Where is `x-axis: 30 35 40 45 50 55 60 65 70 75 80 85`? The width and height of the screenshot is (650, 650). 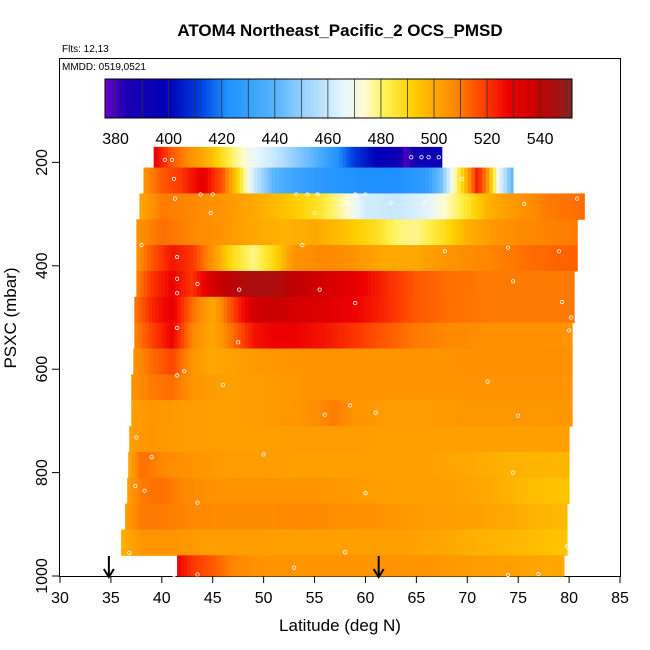 x-axis: 30 35 40 45 50 55 60 65 70 75 80 85 is located at coordinates (340, 591).